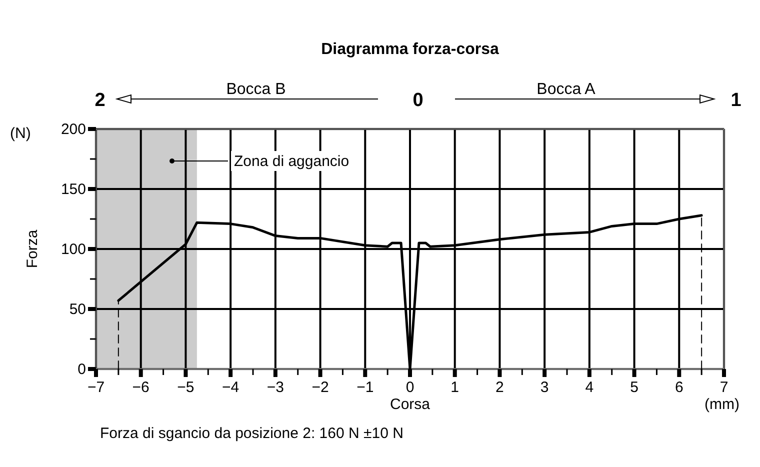 The image size is (760, 467). Describe the element at coordinates (82, 369) in the screenshot. I see `y-tick-label: 0` at that location.